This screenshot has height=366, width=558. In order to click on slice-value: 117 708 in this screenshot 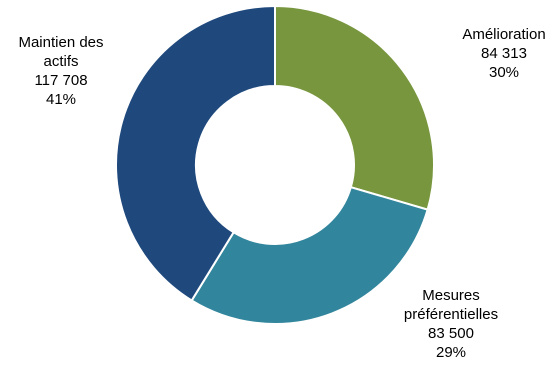, I will do `click(61, 80)`.